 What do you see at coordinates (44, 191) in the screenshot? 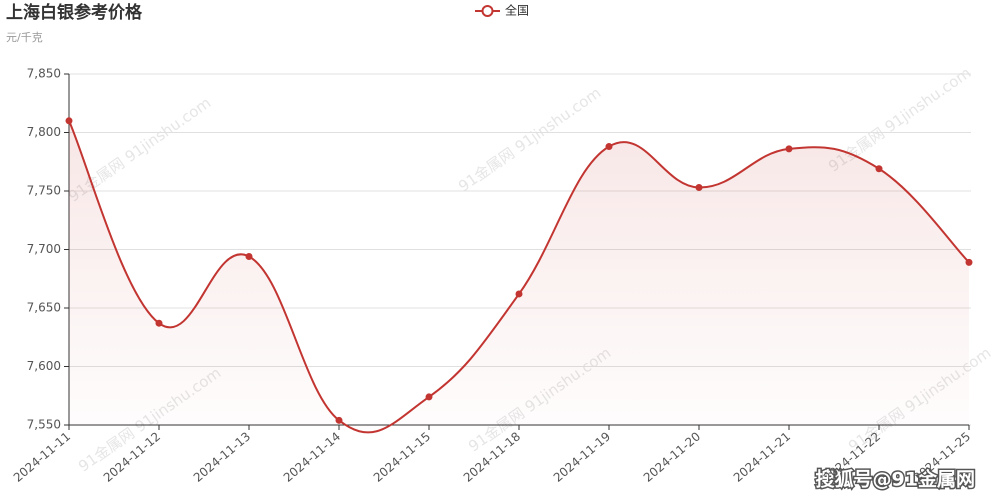
I see `y-tick-label: 7,750` at bounding box center [44, 191].